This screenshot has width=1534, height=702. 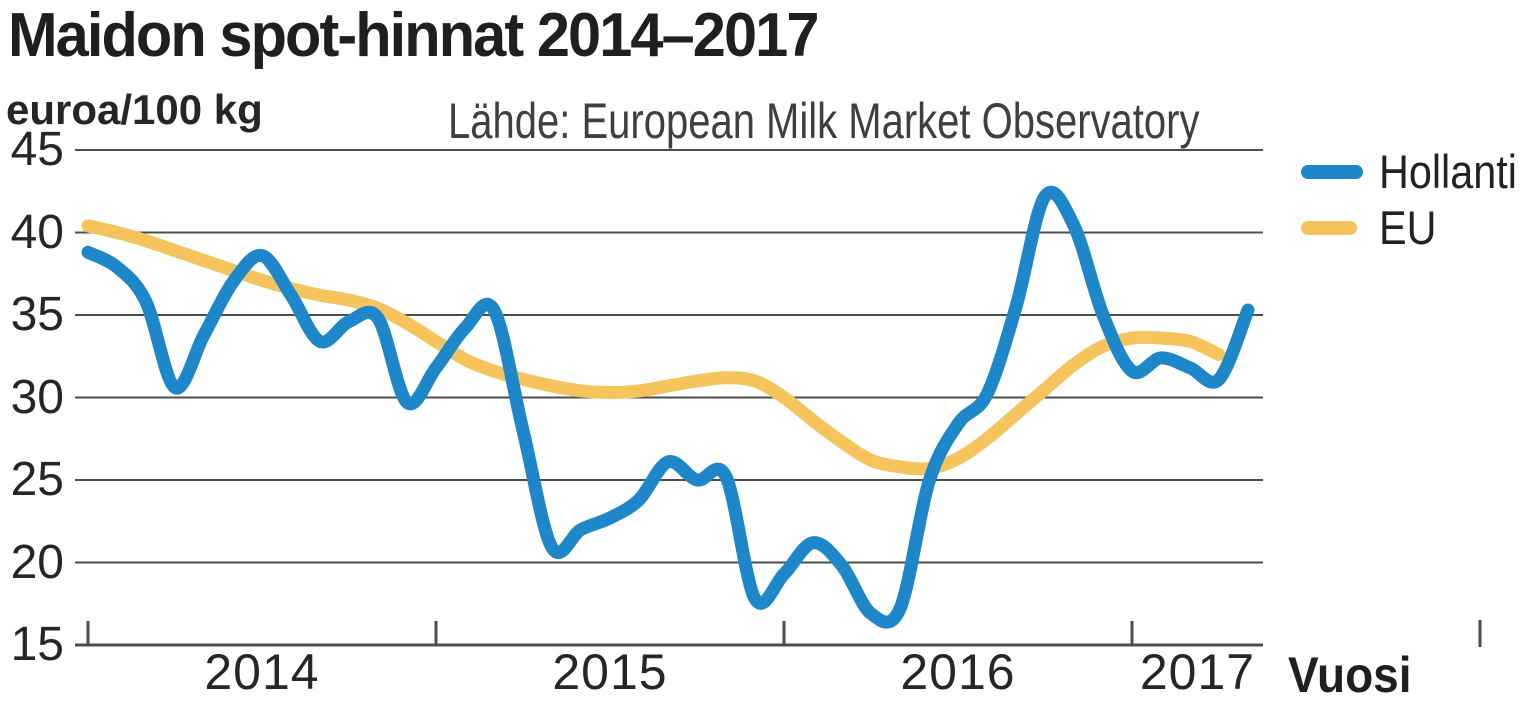 I want to click on legend-item-eu: EU, so click(x=1417, y=228).